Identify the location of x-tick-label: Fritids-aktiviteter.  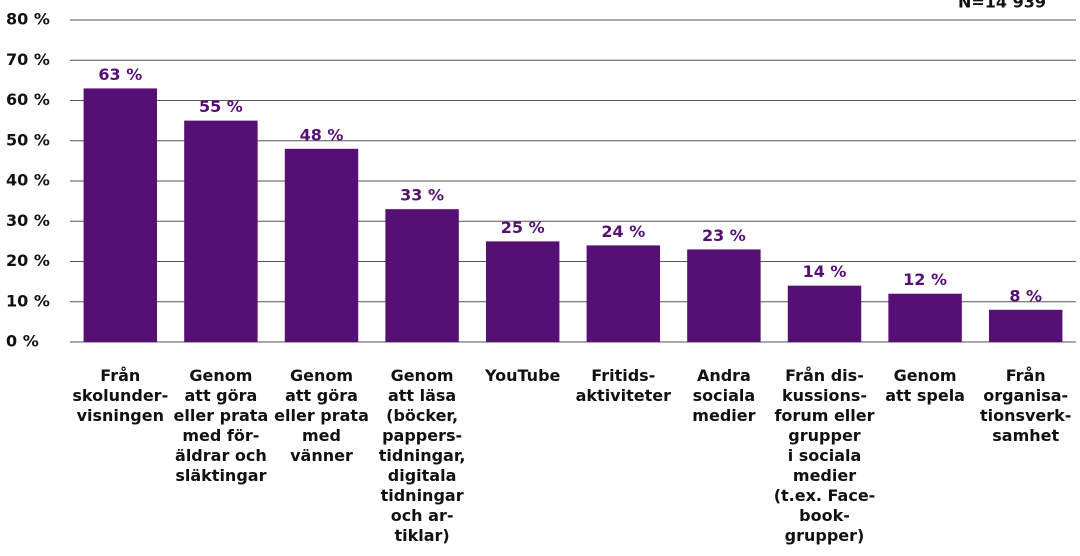
(623, 385).